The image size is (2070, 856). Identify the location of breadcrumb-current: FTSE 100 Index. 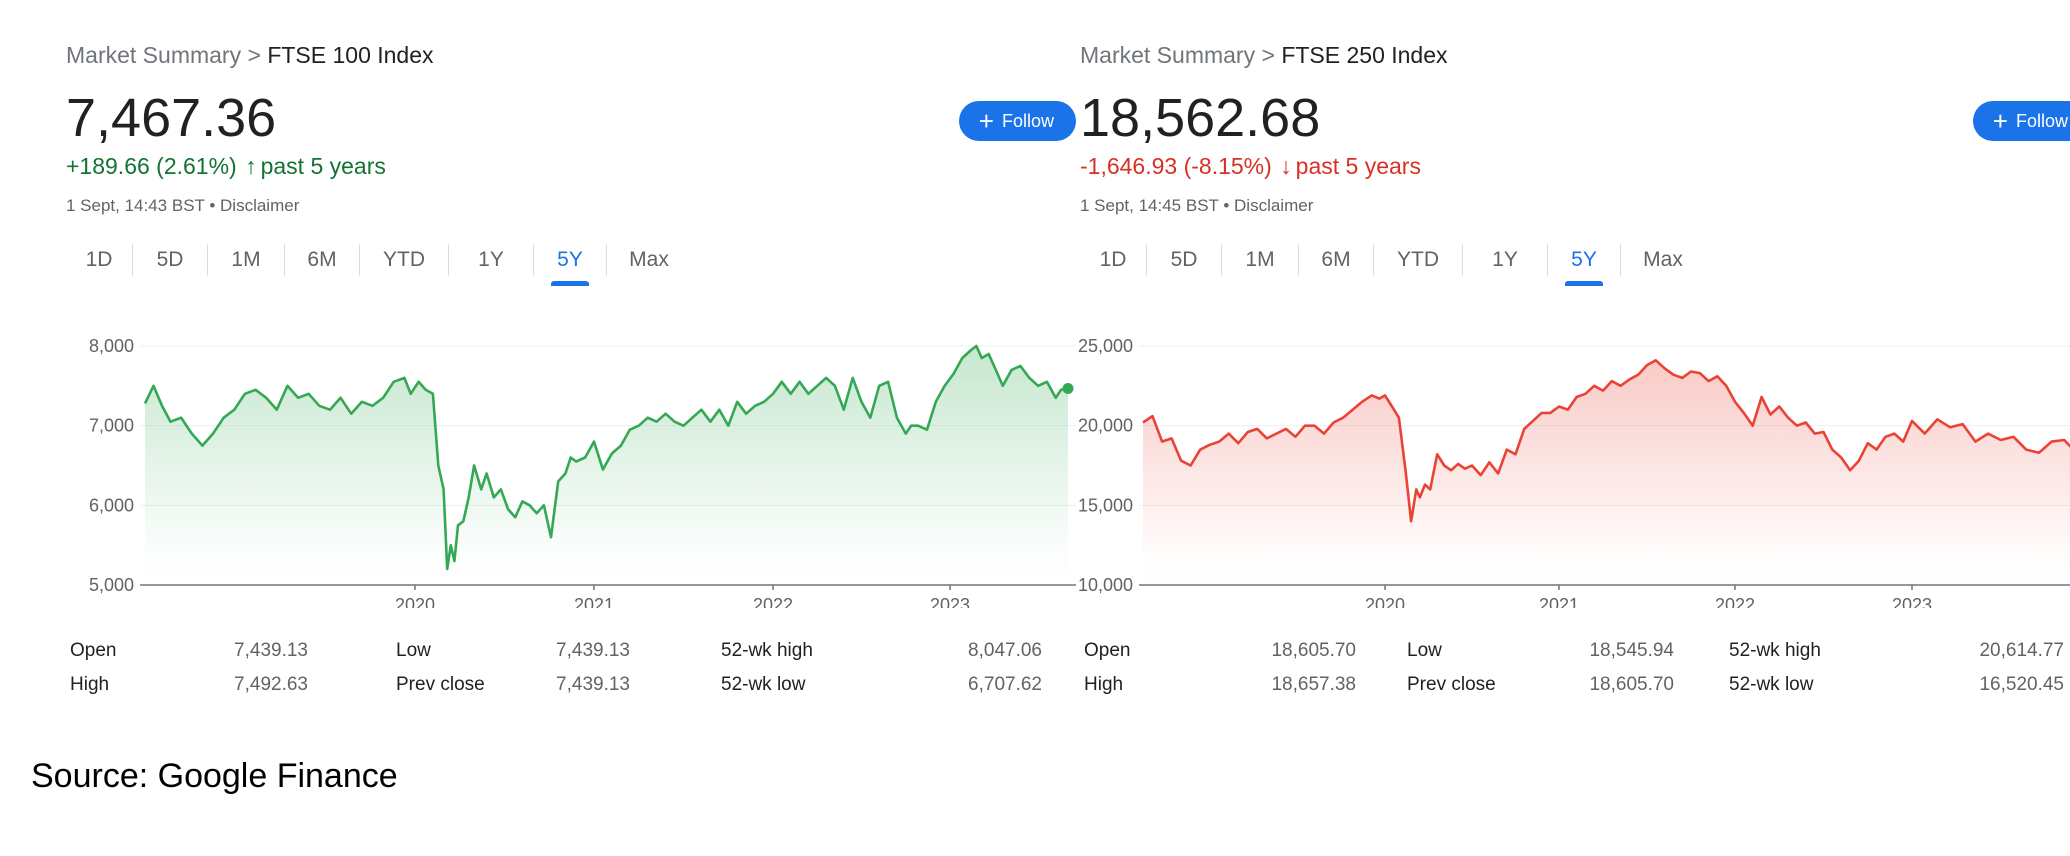
(350, 55).